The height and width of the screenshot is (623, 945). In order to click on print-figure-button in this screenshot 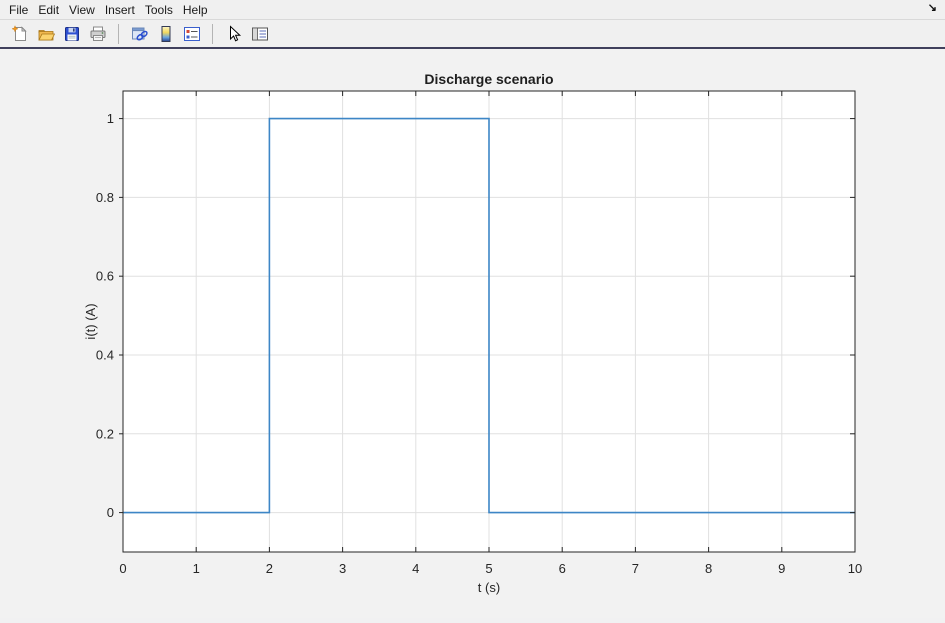, I will do `click(98, 34)`.